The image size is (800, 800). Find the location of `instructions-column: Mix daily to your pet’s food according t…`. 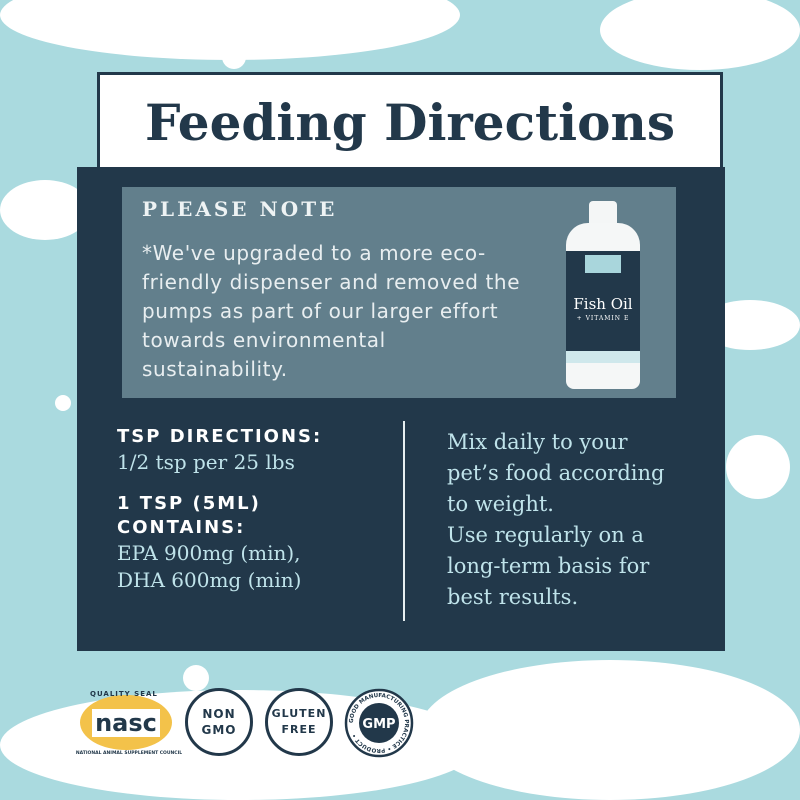

instructions-column: Mix daily to your pet’s food according t… is located at coordinates (577, 520).